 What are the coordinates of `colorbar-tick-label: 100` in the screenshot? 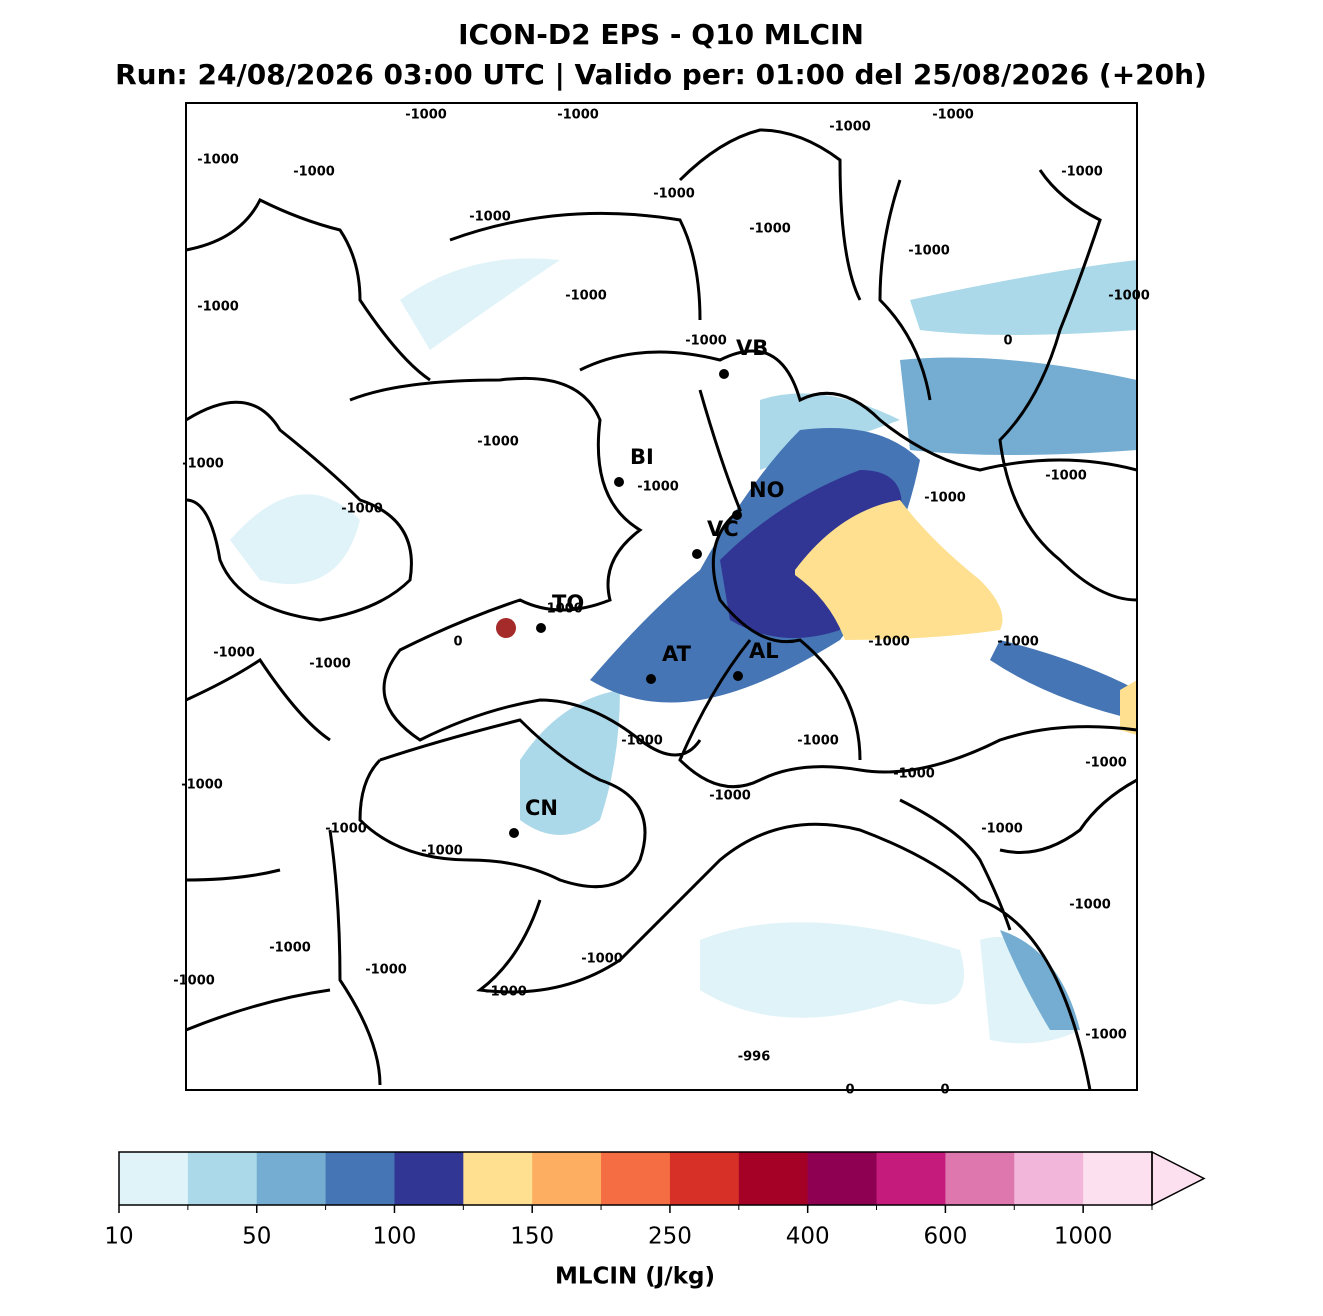 It's located at (395, 1237).